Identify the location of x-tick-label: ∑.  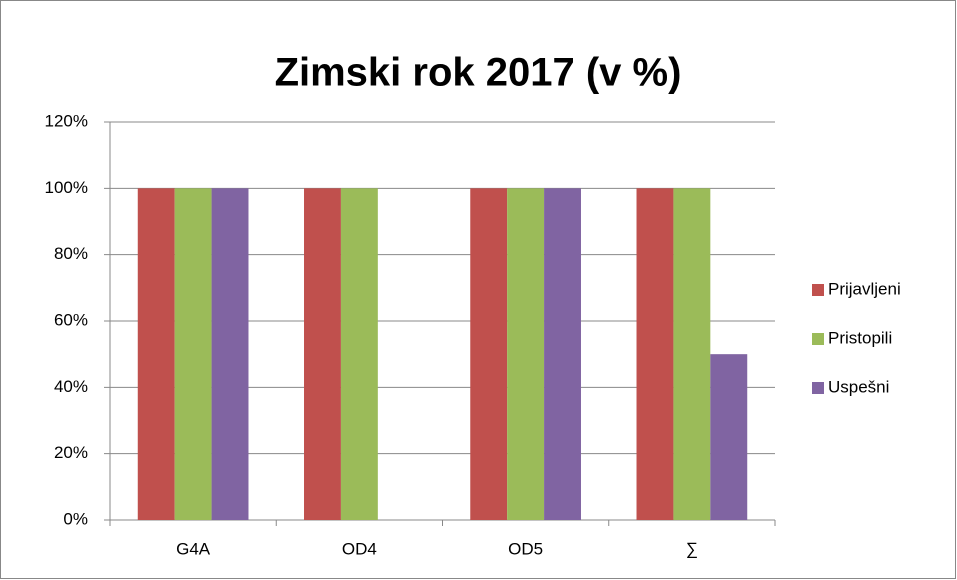
(692, 548).